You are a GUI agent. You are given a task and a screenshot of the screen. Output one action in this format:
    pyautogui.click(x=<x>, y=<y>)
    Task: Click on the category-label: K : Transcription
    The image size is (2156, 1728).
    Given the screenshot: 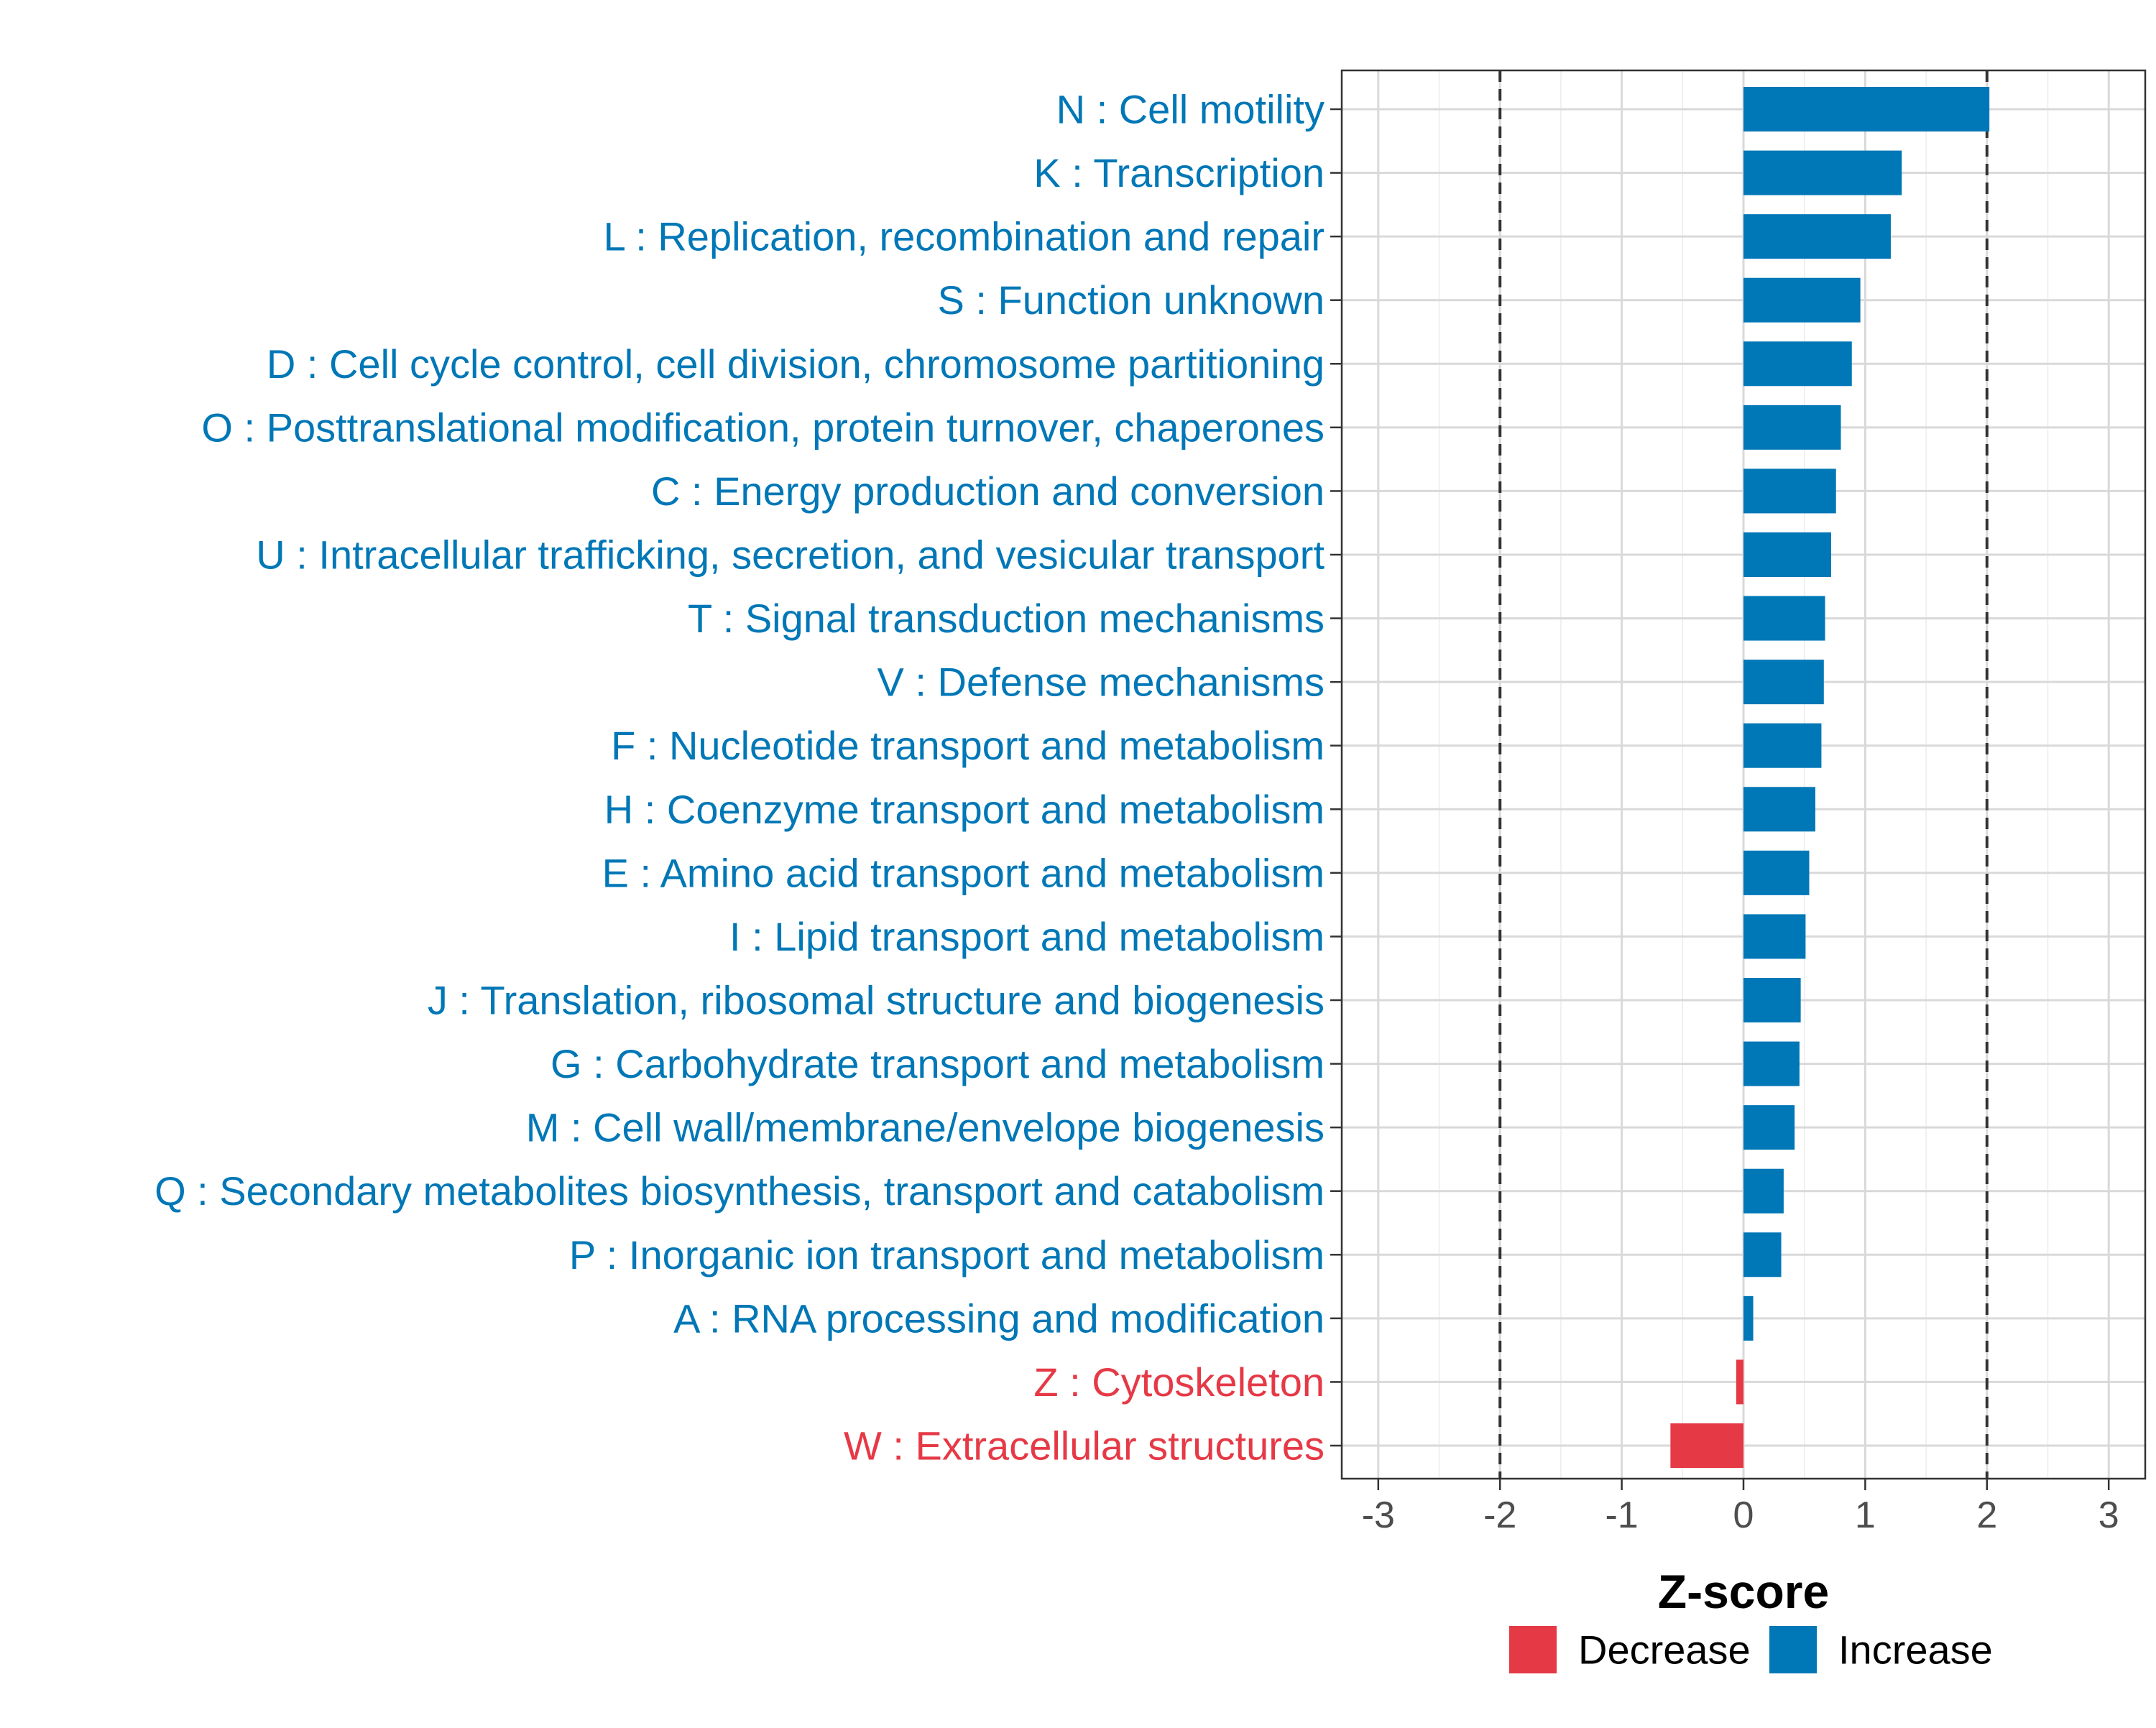 What is the action you would take?
    pyautogui.click(x=1179, y=172)
    